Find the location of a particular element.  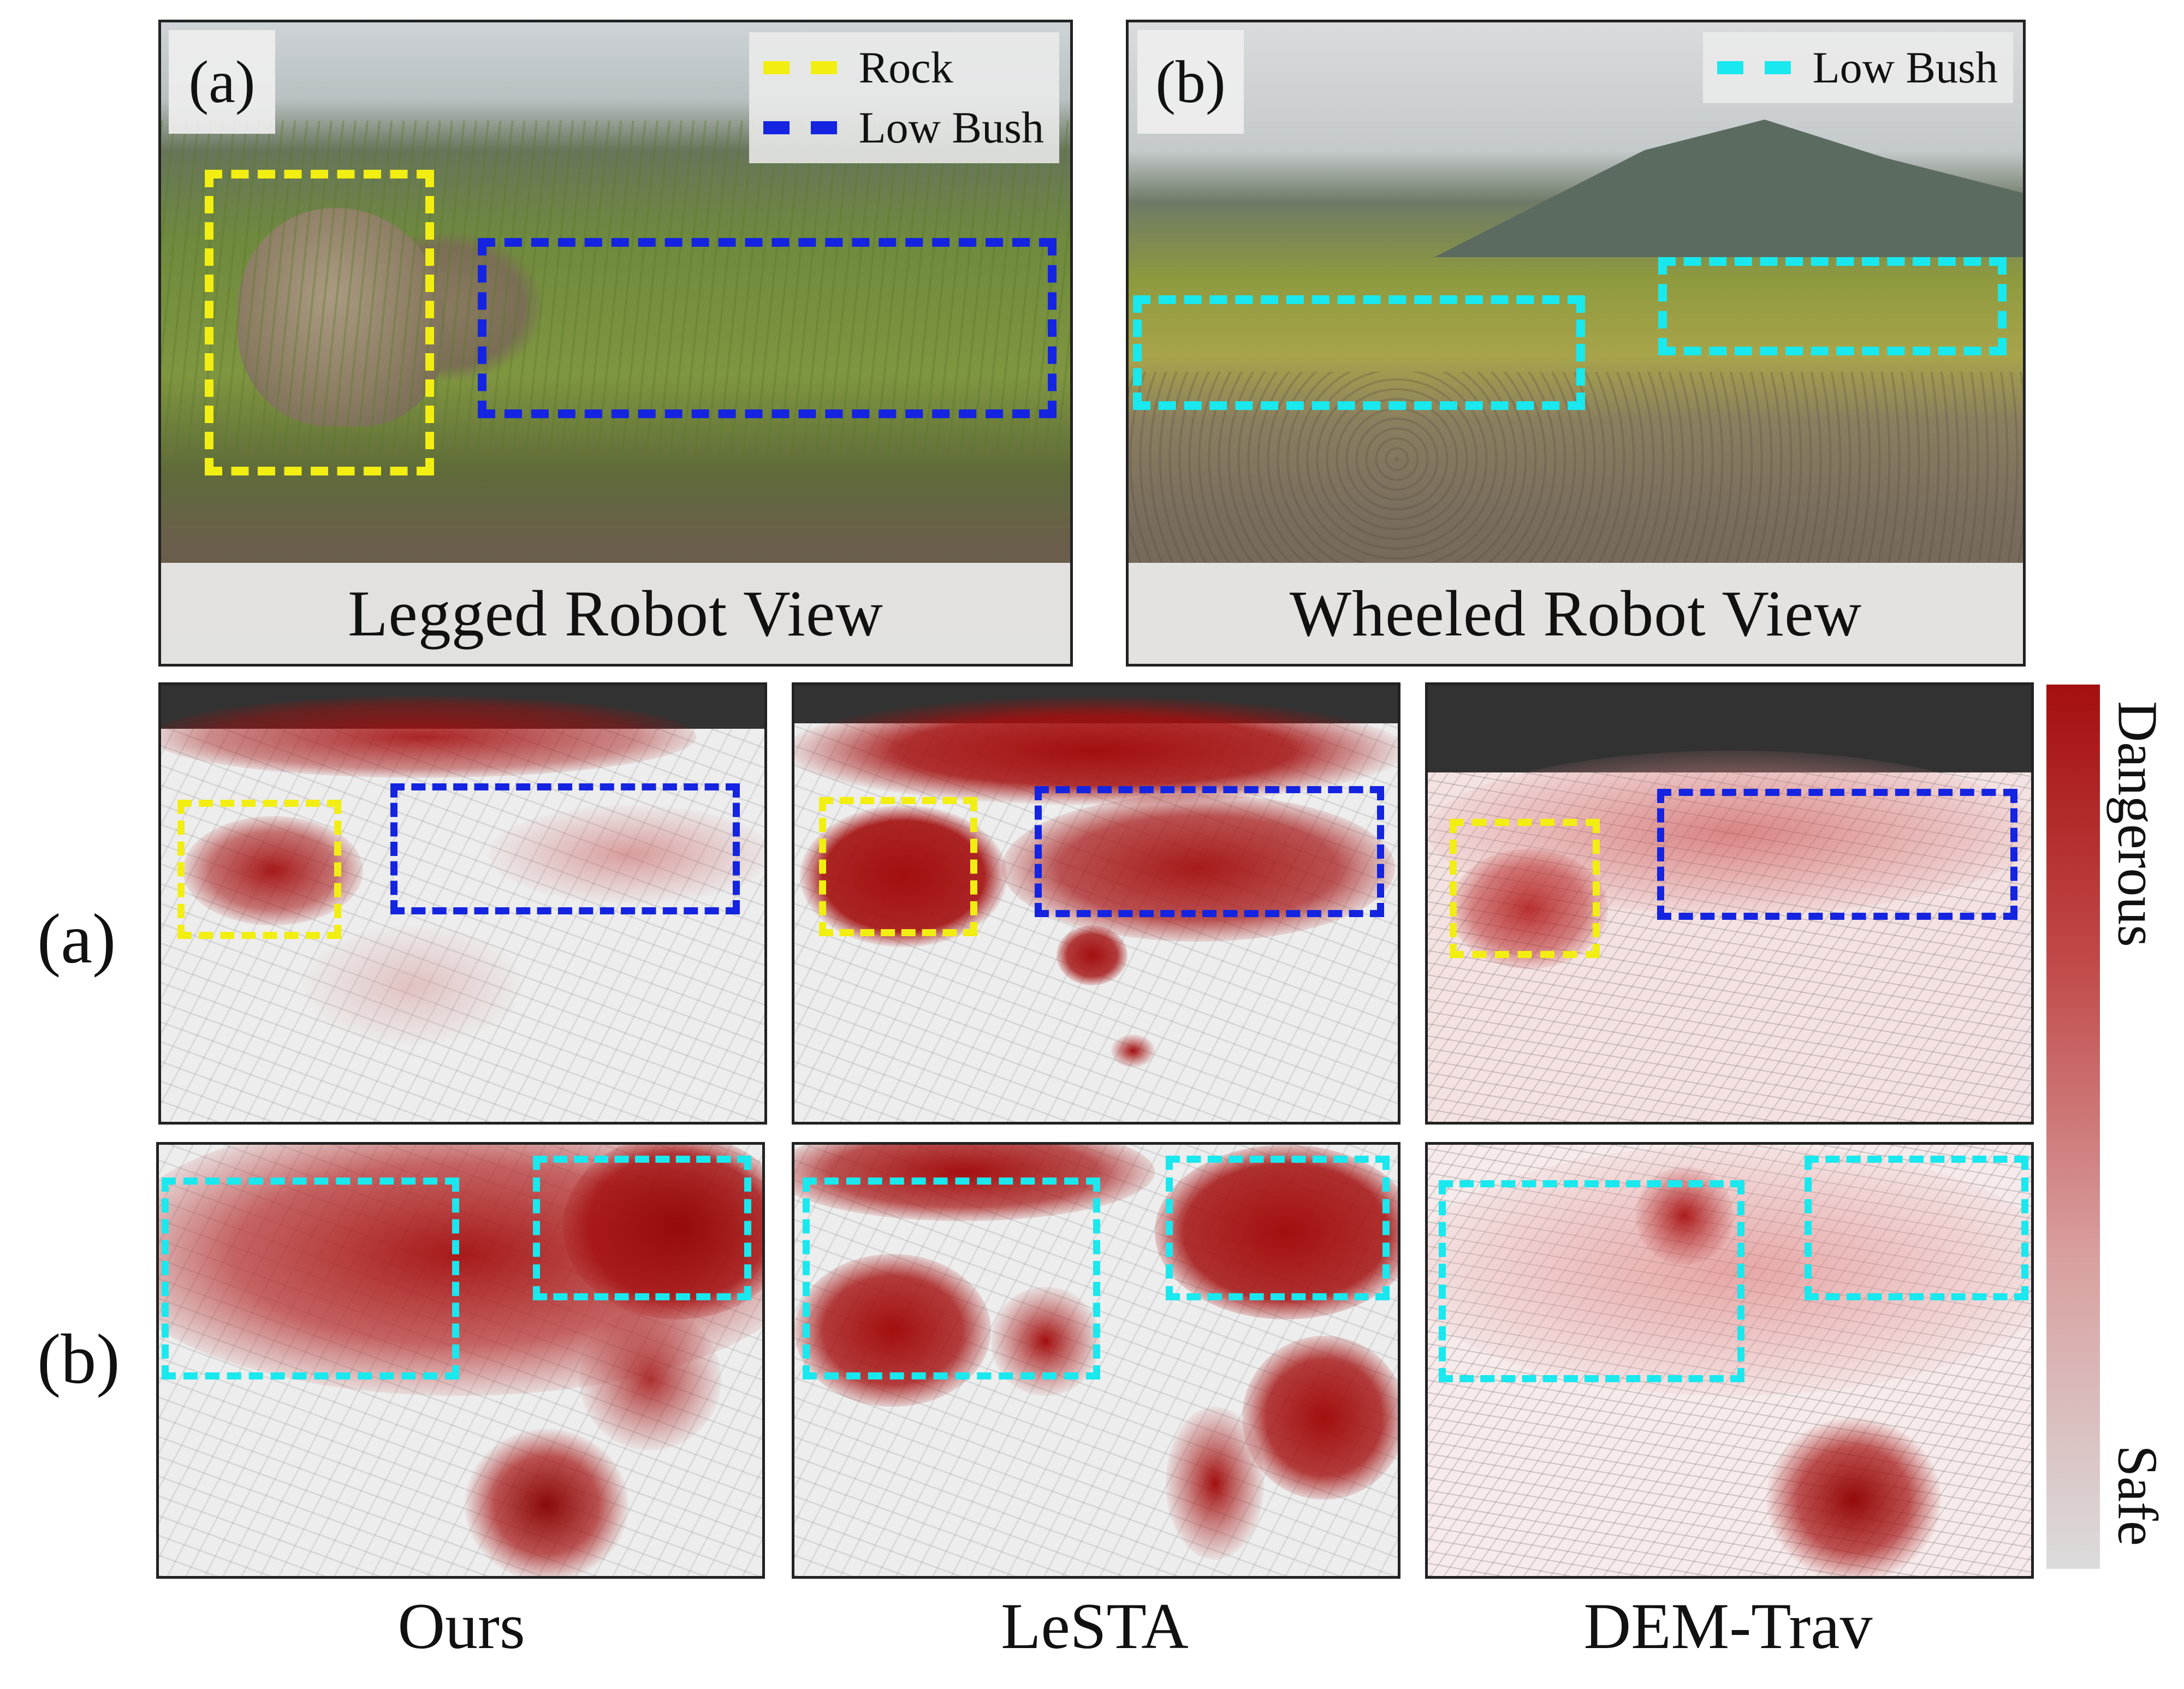

legend-swatch-rock is located at coordinates (800, 67).